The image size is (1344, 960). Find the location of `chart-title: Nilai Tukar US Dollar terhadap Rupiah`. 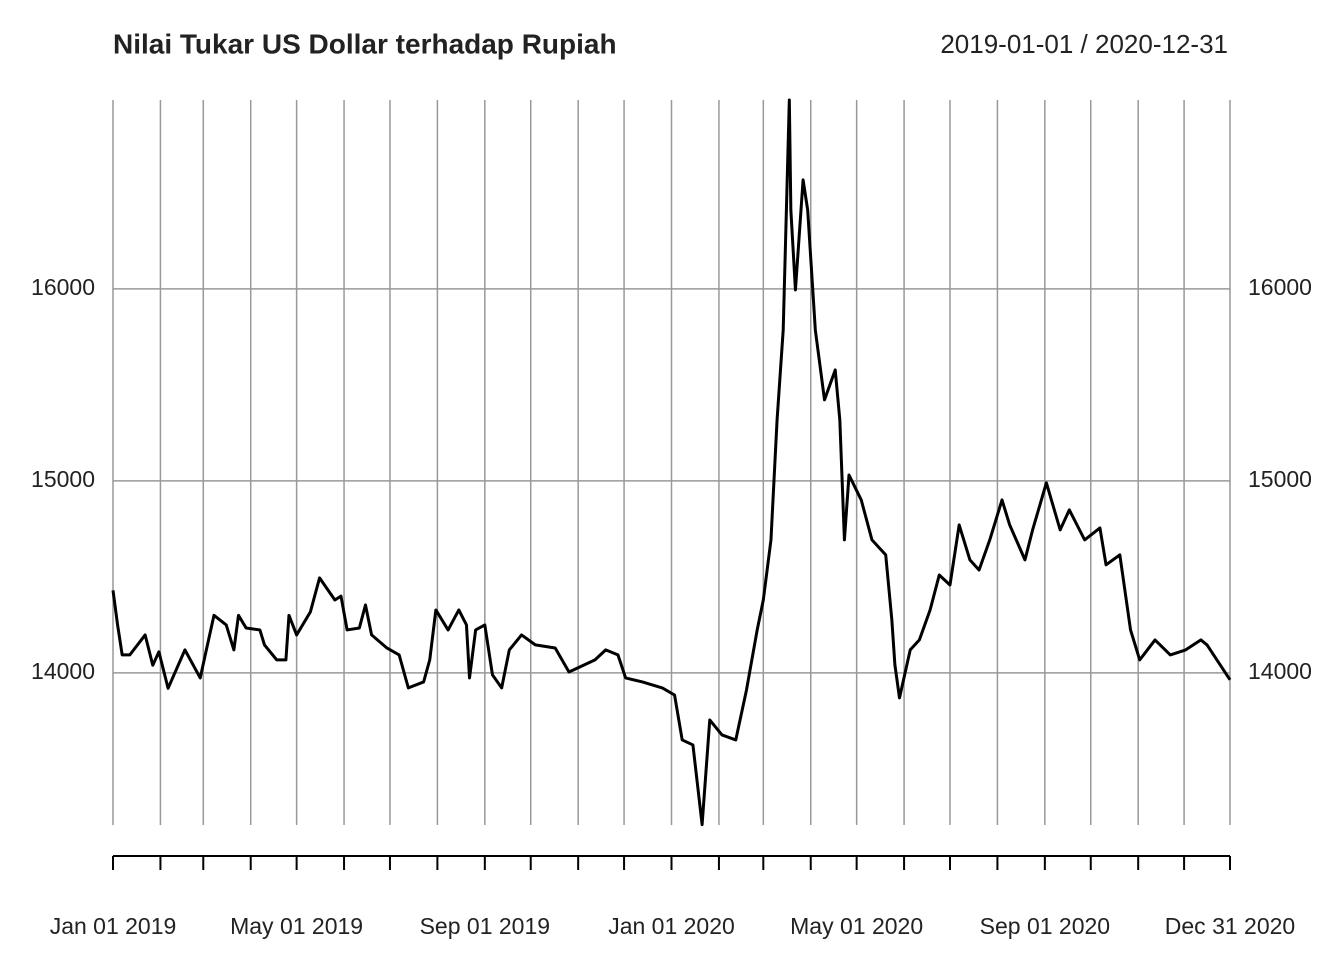

chart-title: Nilai Tukar US Dollar terhadap Rupiah is located at coordinates (365, 43).